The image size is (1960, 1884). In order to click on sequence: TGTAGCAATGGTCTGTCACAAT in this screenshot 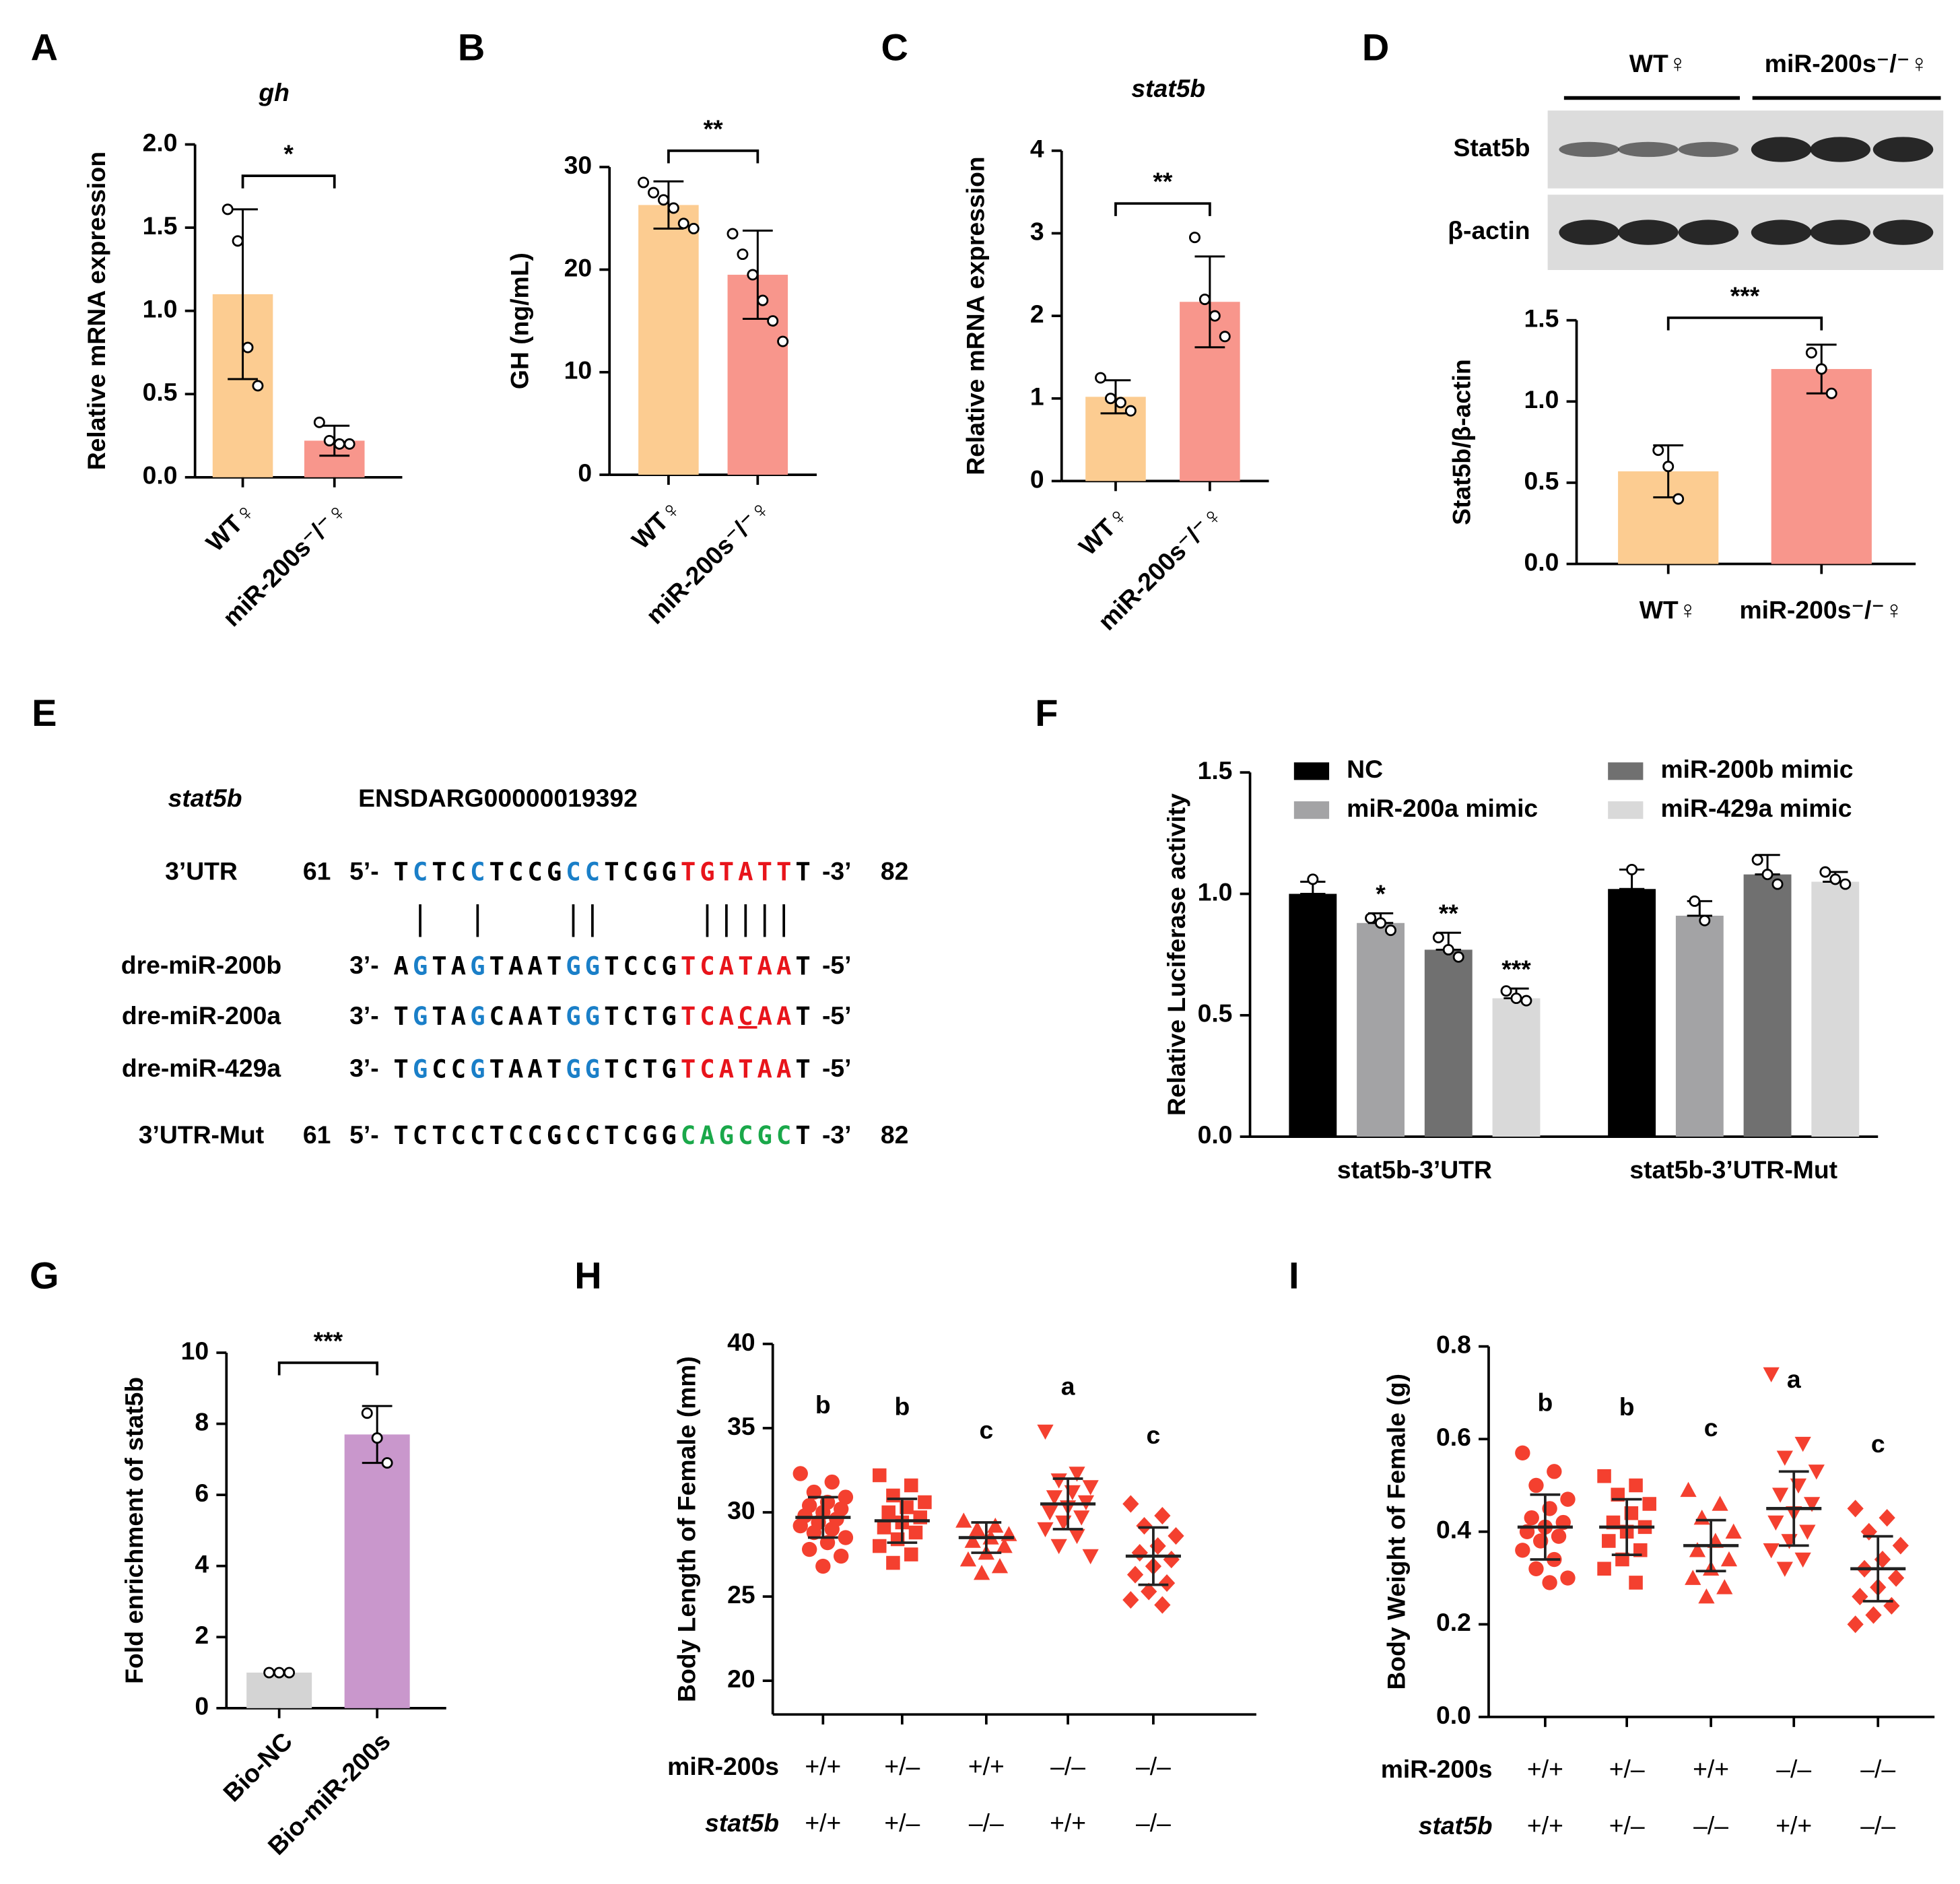, I will do `click(604, 1016)`.